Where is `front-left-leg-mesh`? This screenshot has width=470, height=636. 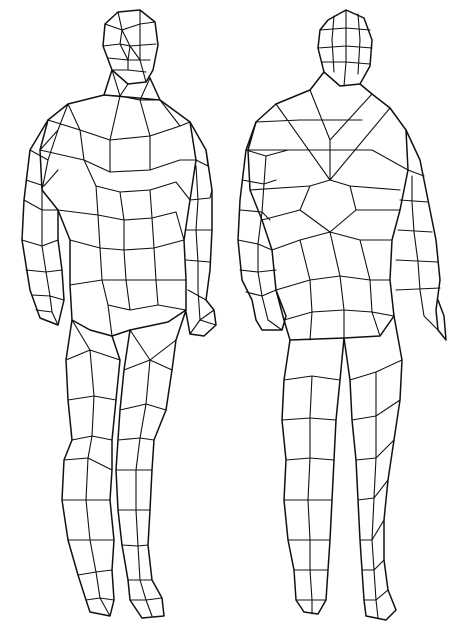 front-left-leg-mesh is located at coordinates (146, 473).